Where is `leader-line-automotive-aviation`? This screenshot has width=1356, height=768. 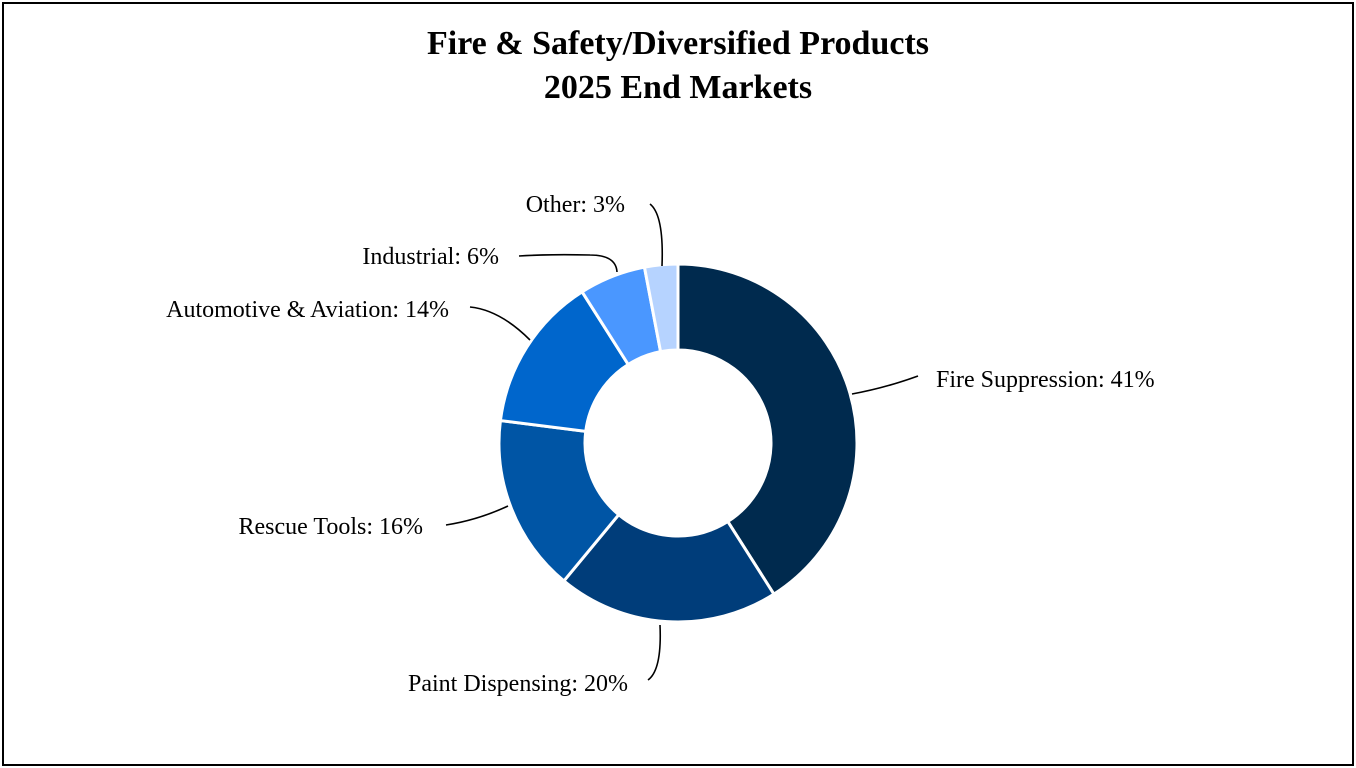
leader-line-automotive-aviation is located at coordinates (500, 323).